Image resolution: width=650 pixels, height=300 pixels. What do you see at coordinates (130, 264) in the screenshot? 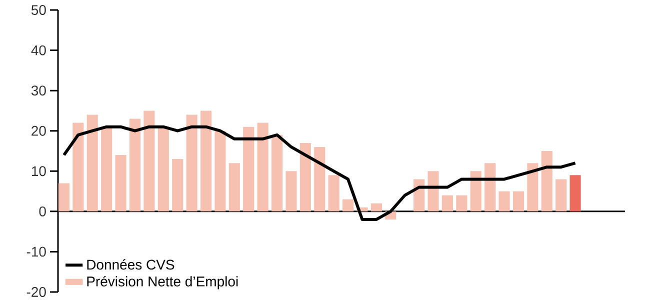
I see `legend-label: Données CVS` at bounding box center [130, 264].